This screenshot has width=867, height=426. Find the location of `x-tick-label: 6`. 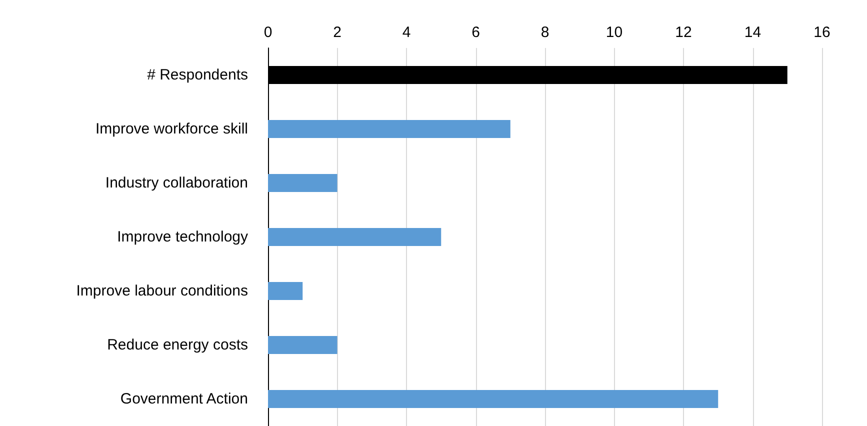

x-tick-label: 6 is located at coordinates (476, 32).